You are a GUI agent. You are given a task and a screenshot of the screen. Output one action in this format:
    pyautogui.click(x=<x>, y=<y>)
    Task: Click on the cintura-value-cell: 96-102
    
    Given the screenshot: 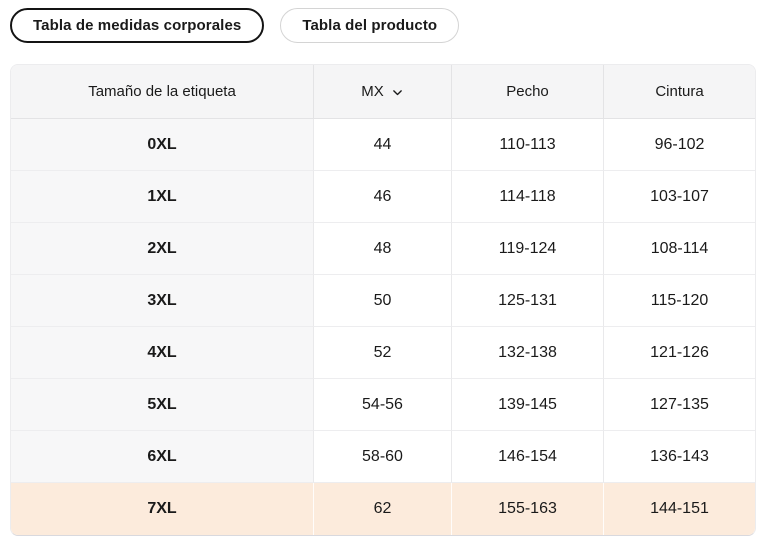 What is the action you would take?
    pyautogui.click(x=679, y=145)
    